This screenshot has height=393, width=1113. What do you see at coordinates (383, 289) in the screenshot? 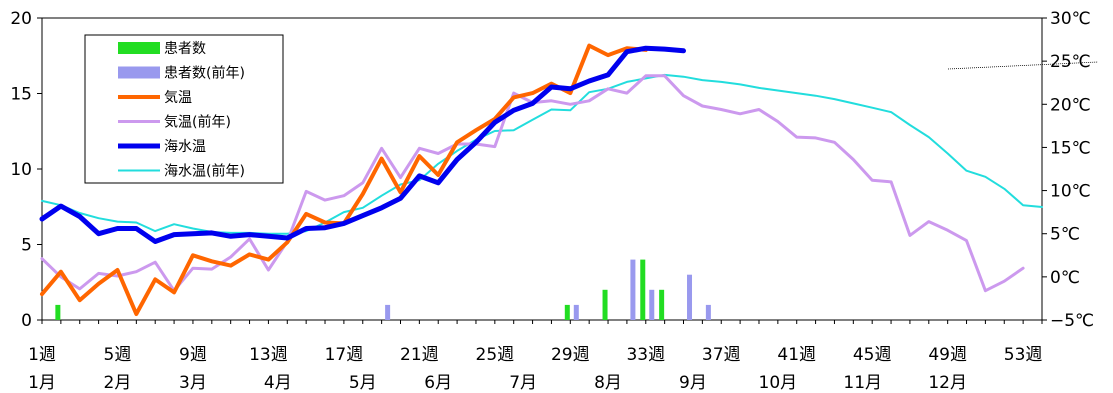
I see `bar-marks` at bounding box center [383, 289].